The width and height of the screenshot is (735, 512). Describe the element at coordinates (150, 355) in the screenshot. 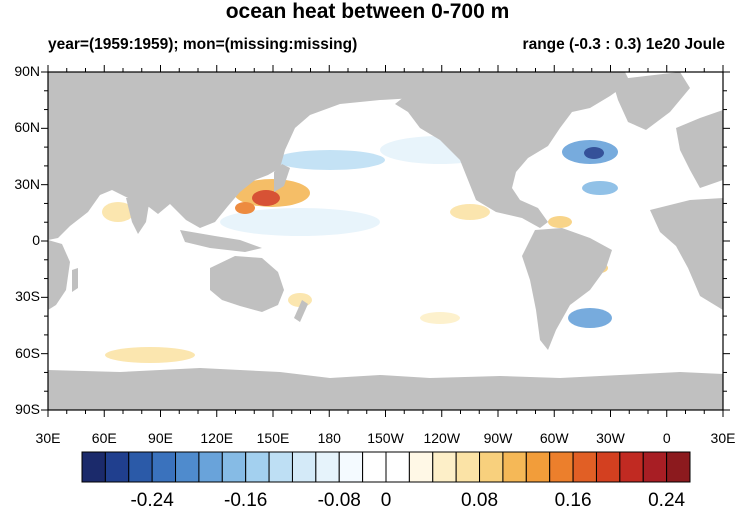

I see `anomaly-warm-southern-ocean` at that location.